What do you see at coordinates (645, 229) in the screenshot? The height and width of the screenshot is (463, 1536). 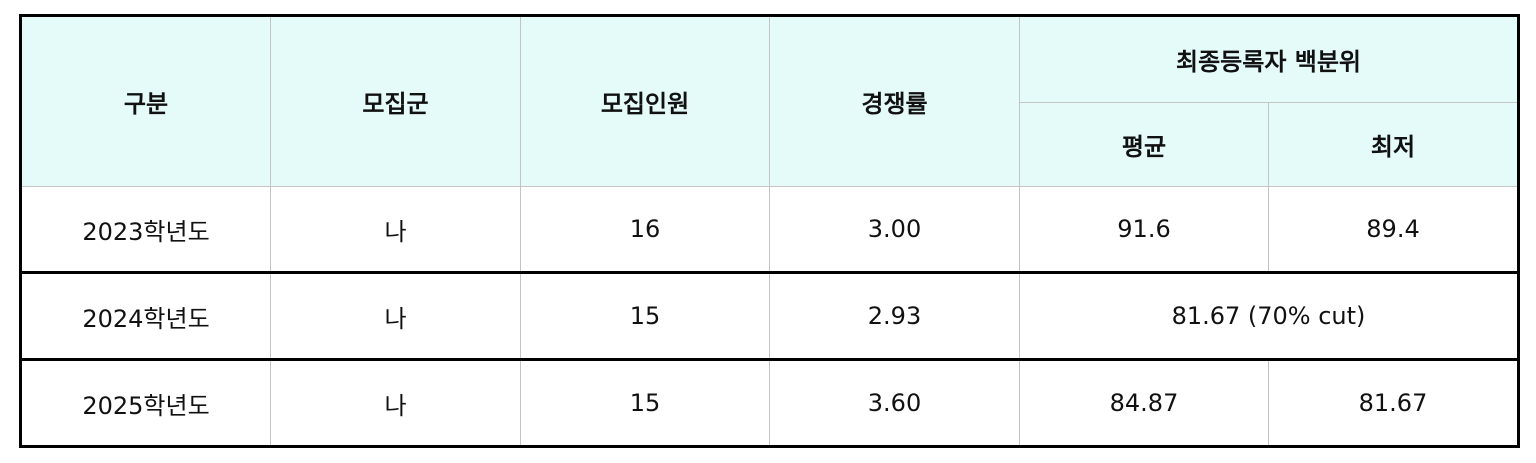 I see `cell-quota: 16` at bounding box center [645, 229].